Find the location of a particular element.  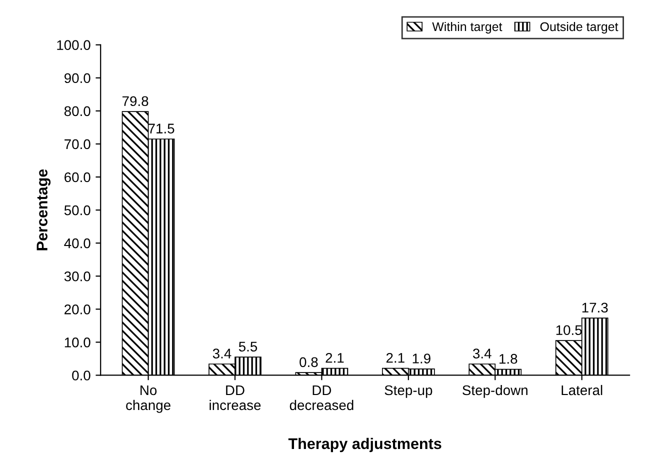

legend-label: Outside target is located at coordinates (579, 28).